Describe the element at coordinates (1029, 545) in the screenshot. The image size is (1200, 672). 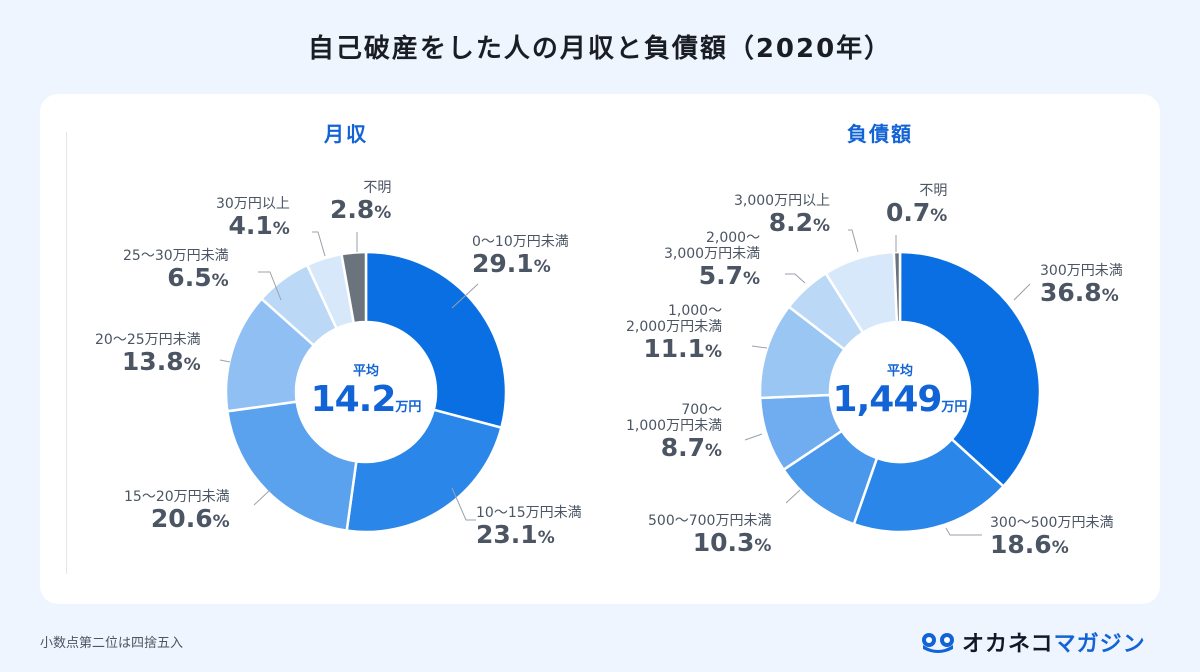
I see `value-label: 18.6%` at that location.